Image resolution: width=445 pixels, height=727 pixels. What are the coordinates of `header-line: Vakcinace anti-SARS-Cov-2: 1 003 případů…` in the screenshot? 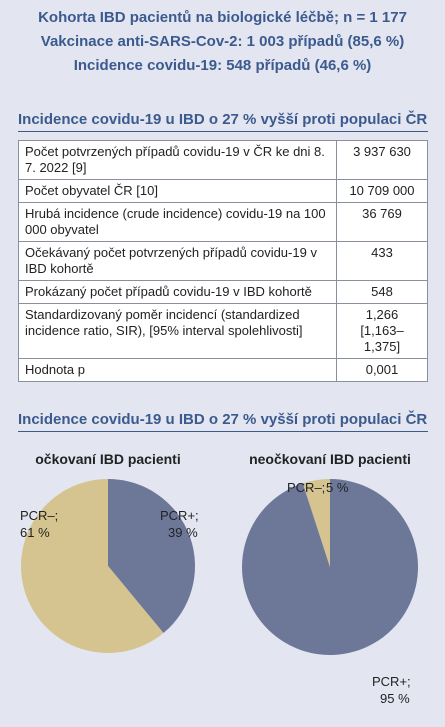 It's located at (222, 41).